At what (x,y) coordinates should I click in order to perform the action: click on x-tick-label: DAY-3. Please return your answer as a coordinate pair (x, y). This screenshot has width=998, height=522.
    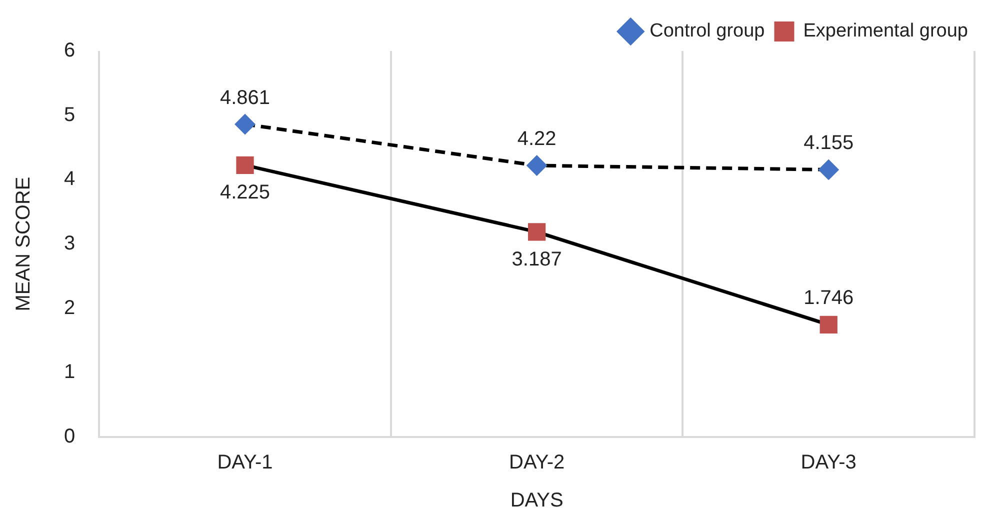
    Looking at the image, I should click on (828, 463).